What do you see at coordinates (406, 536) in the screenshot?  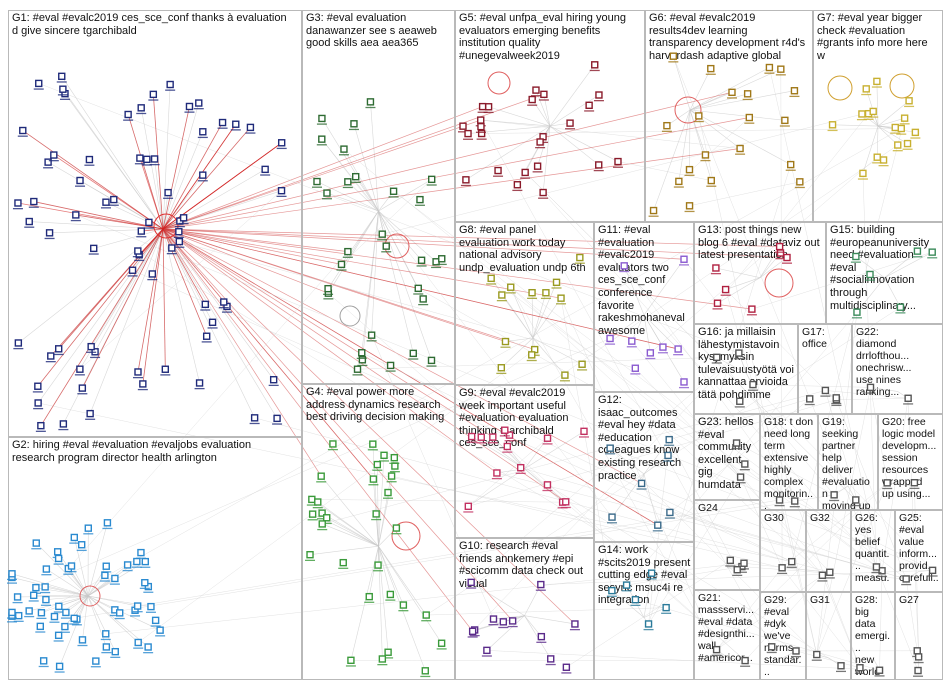 I see `self-loop` at bounding box center [406, 536].